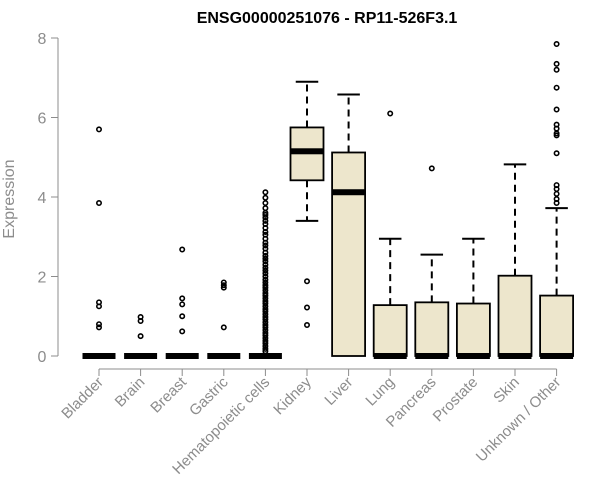  I want to click on chart-title: ENSG00000251076 - RP11-526F3.1, so click(327, 18).